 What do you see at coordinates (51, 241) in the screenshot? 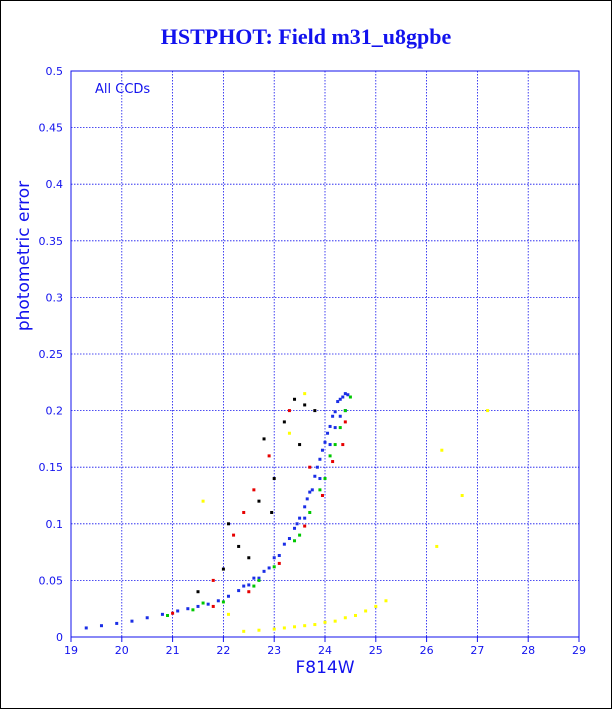
I see `y-tick-label: 0.35` at bounding box center [51, 241].